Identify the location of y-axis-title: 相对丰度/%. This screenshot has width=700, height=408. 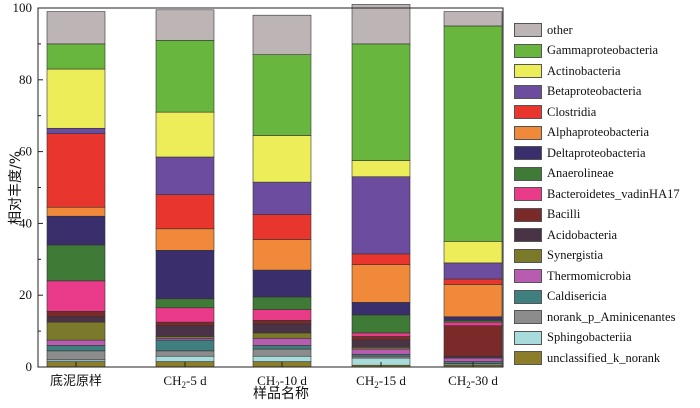
(16, 188).